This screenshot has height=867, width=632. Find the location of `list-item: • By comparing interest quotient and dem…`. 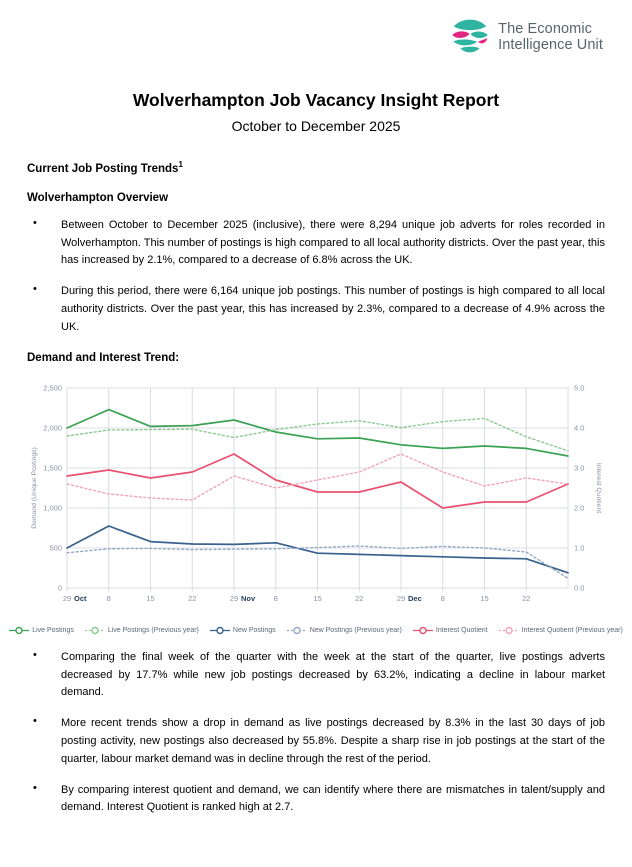

list-item: • By comparing interest quotient and dem… is located at coordinates (316, 800).